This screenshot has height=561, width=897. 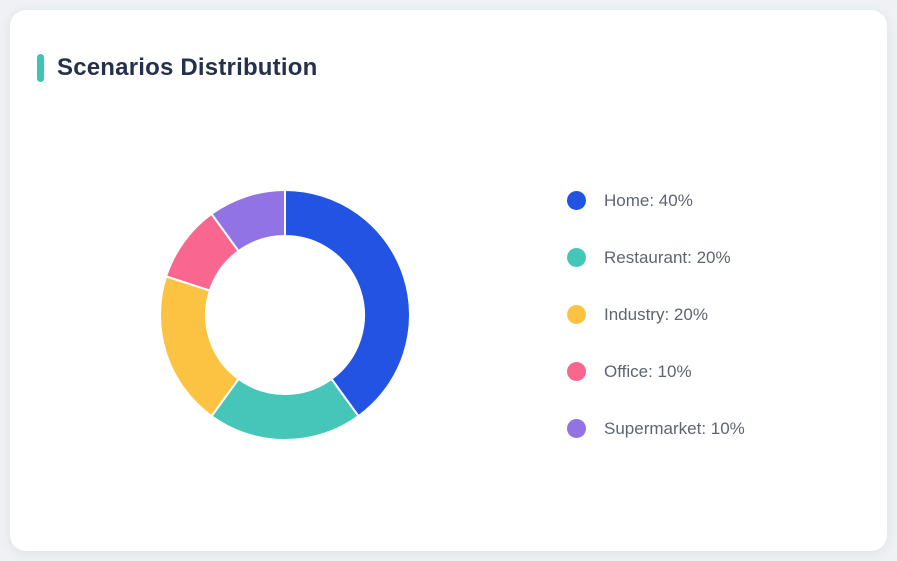 I want to click on legend-label-supermarket: Supermarket: 10%, so click(x=674, y=428).